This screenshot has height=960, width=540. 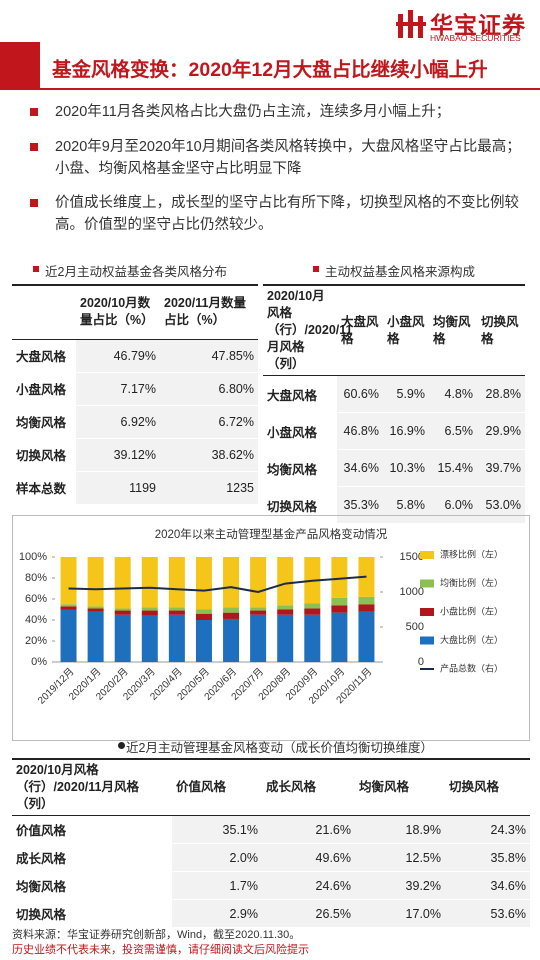 What do you see at coordinates (44, 488) in the screenshot?
I see `row-label: 样本总数` at bounding box center [44, 488].